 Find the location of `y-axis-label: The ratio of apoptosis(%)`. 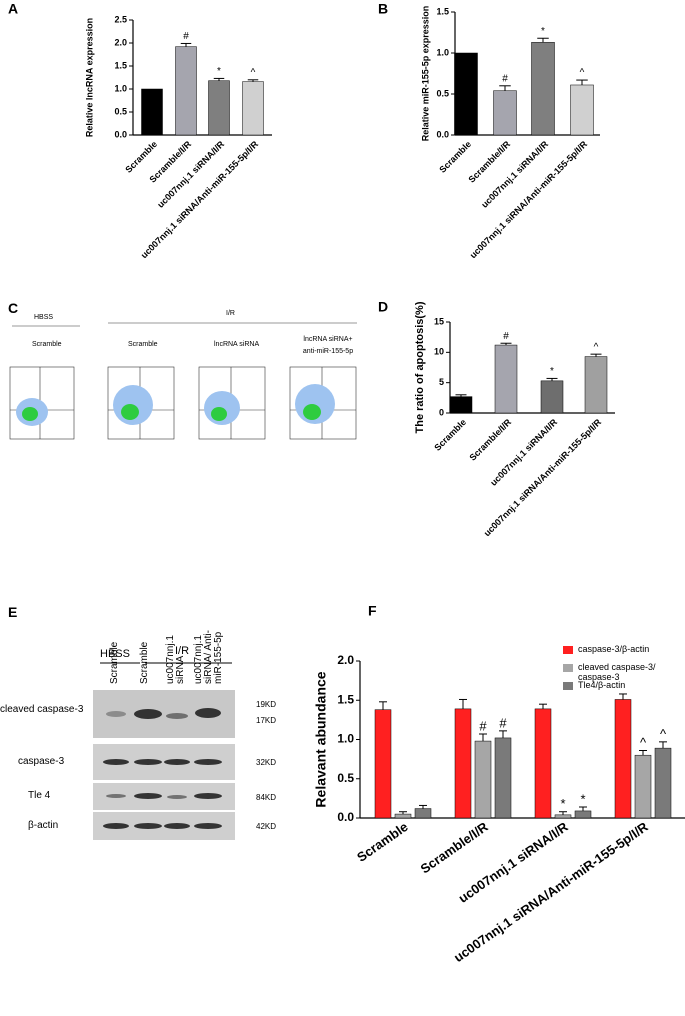

y-axis-label: The ratio of apoptosis(%) is located at coordinates (420, 367).